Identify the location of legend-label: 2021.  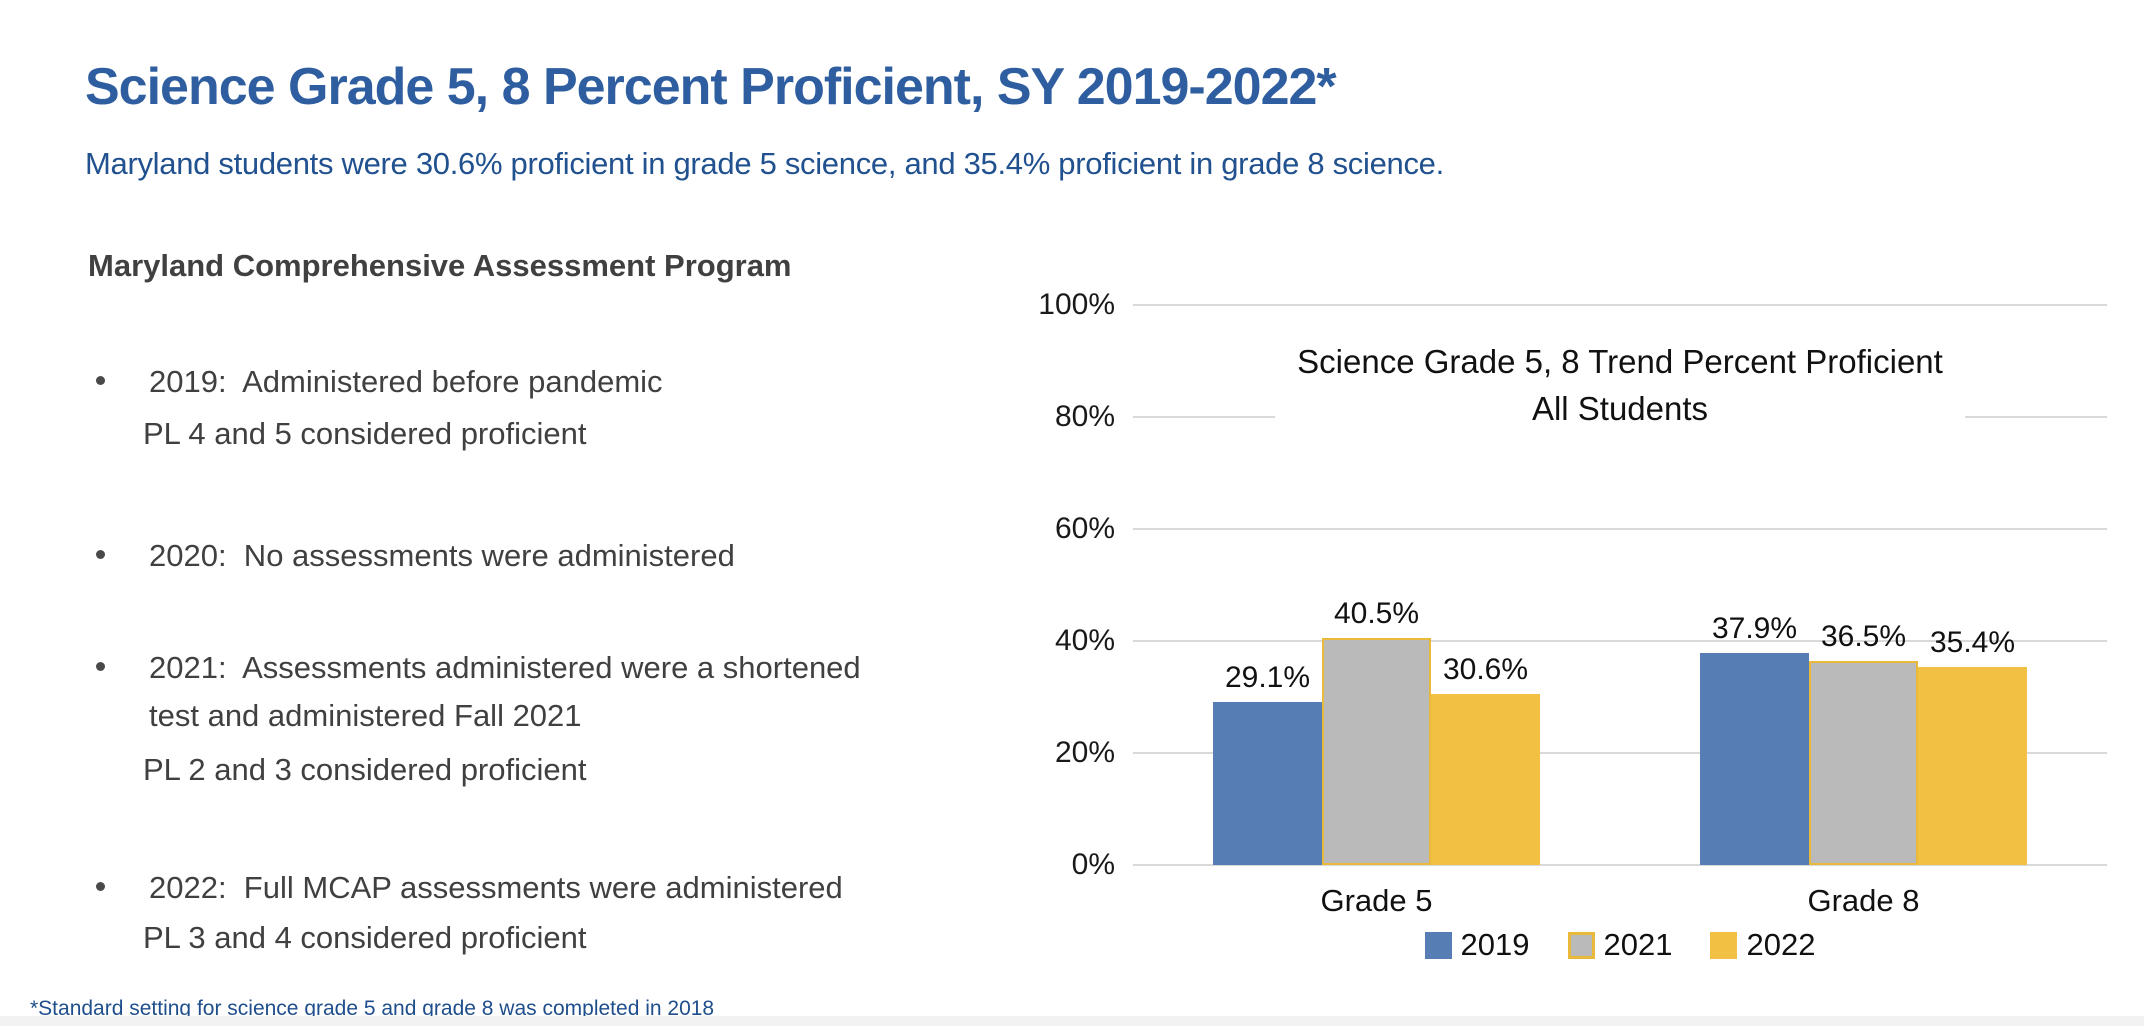
(1638, 944).